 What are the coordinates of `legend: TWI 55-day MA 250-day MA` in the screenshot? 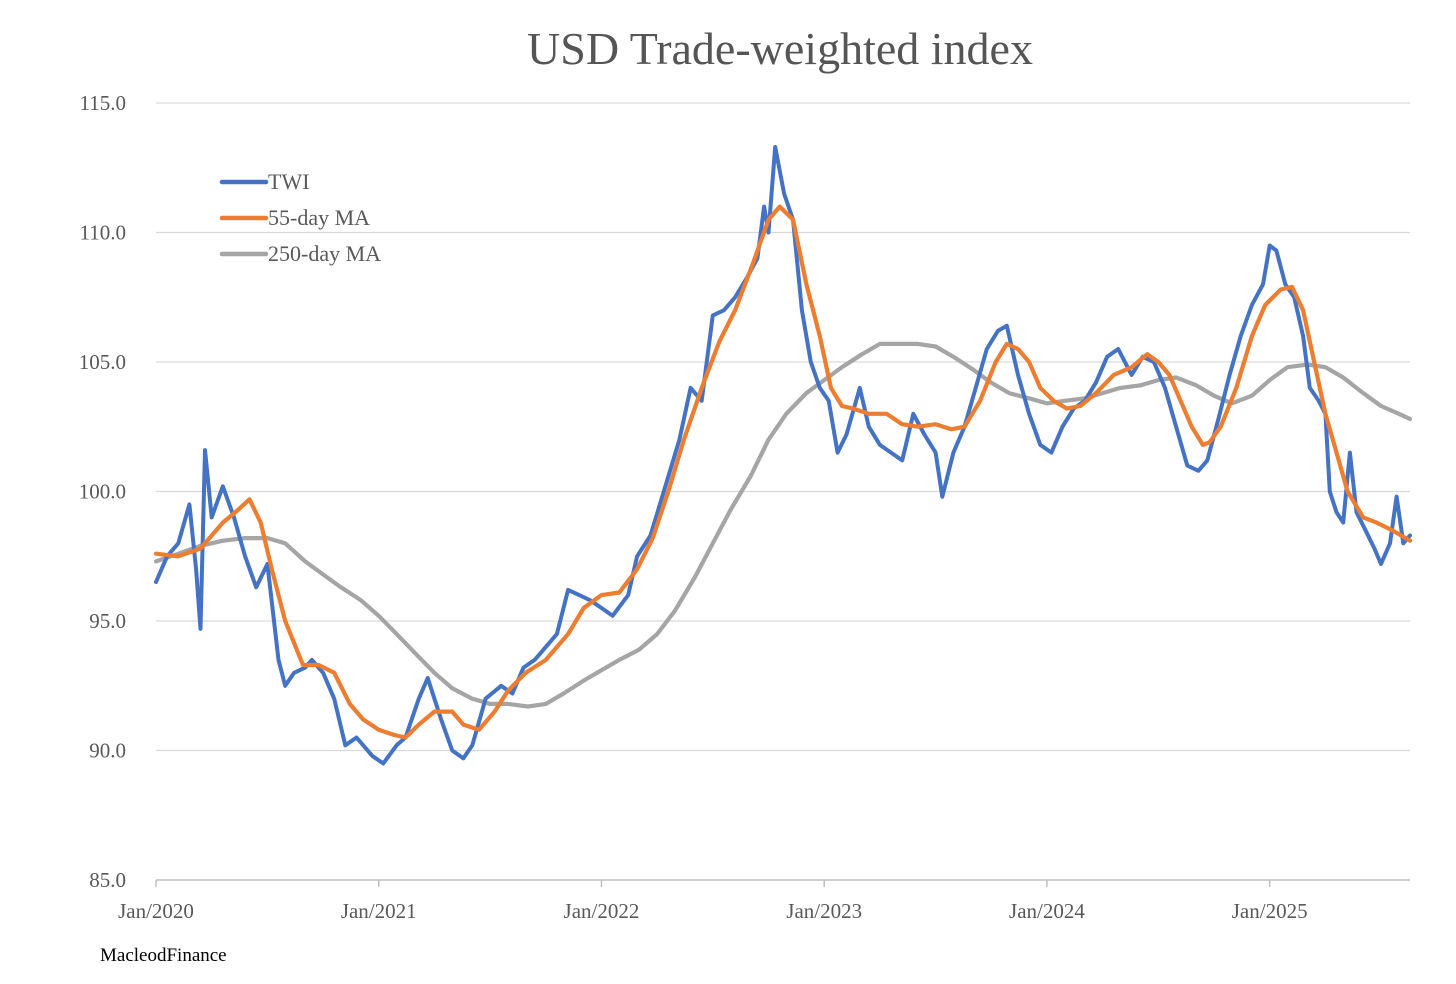 It's located at (300, 217).